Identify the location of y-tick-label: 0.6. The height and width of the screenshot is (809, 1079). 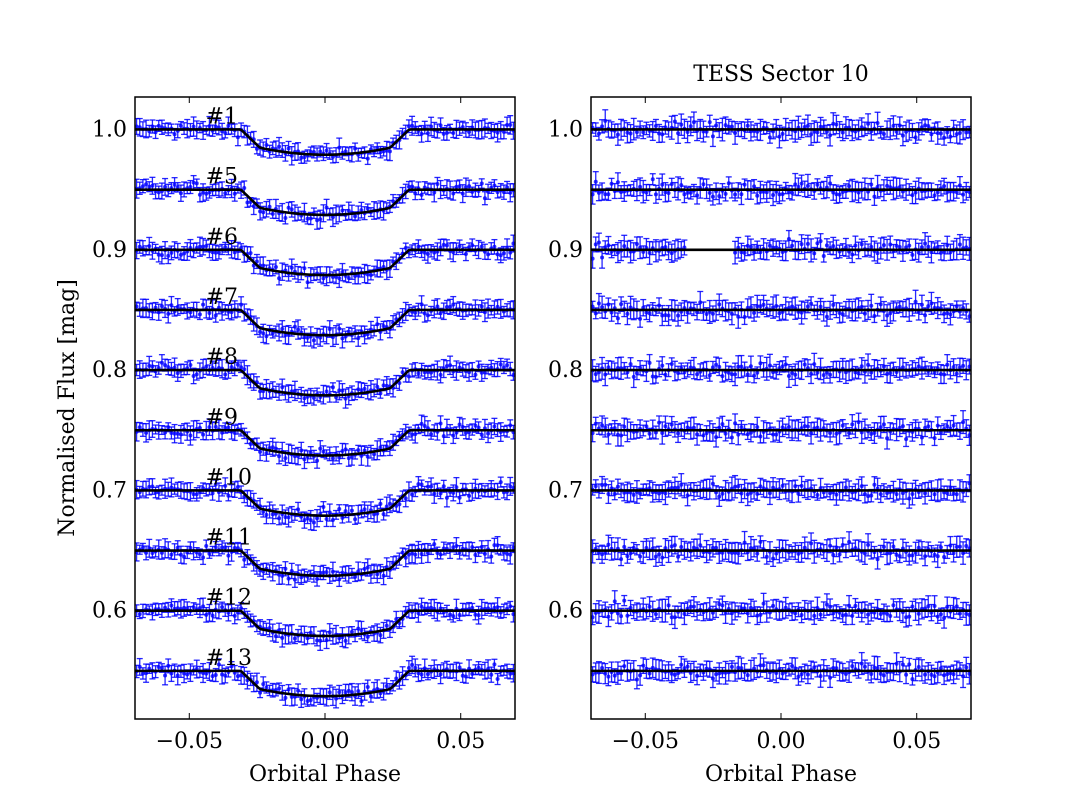
(109, 611).